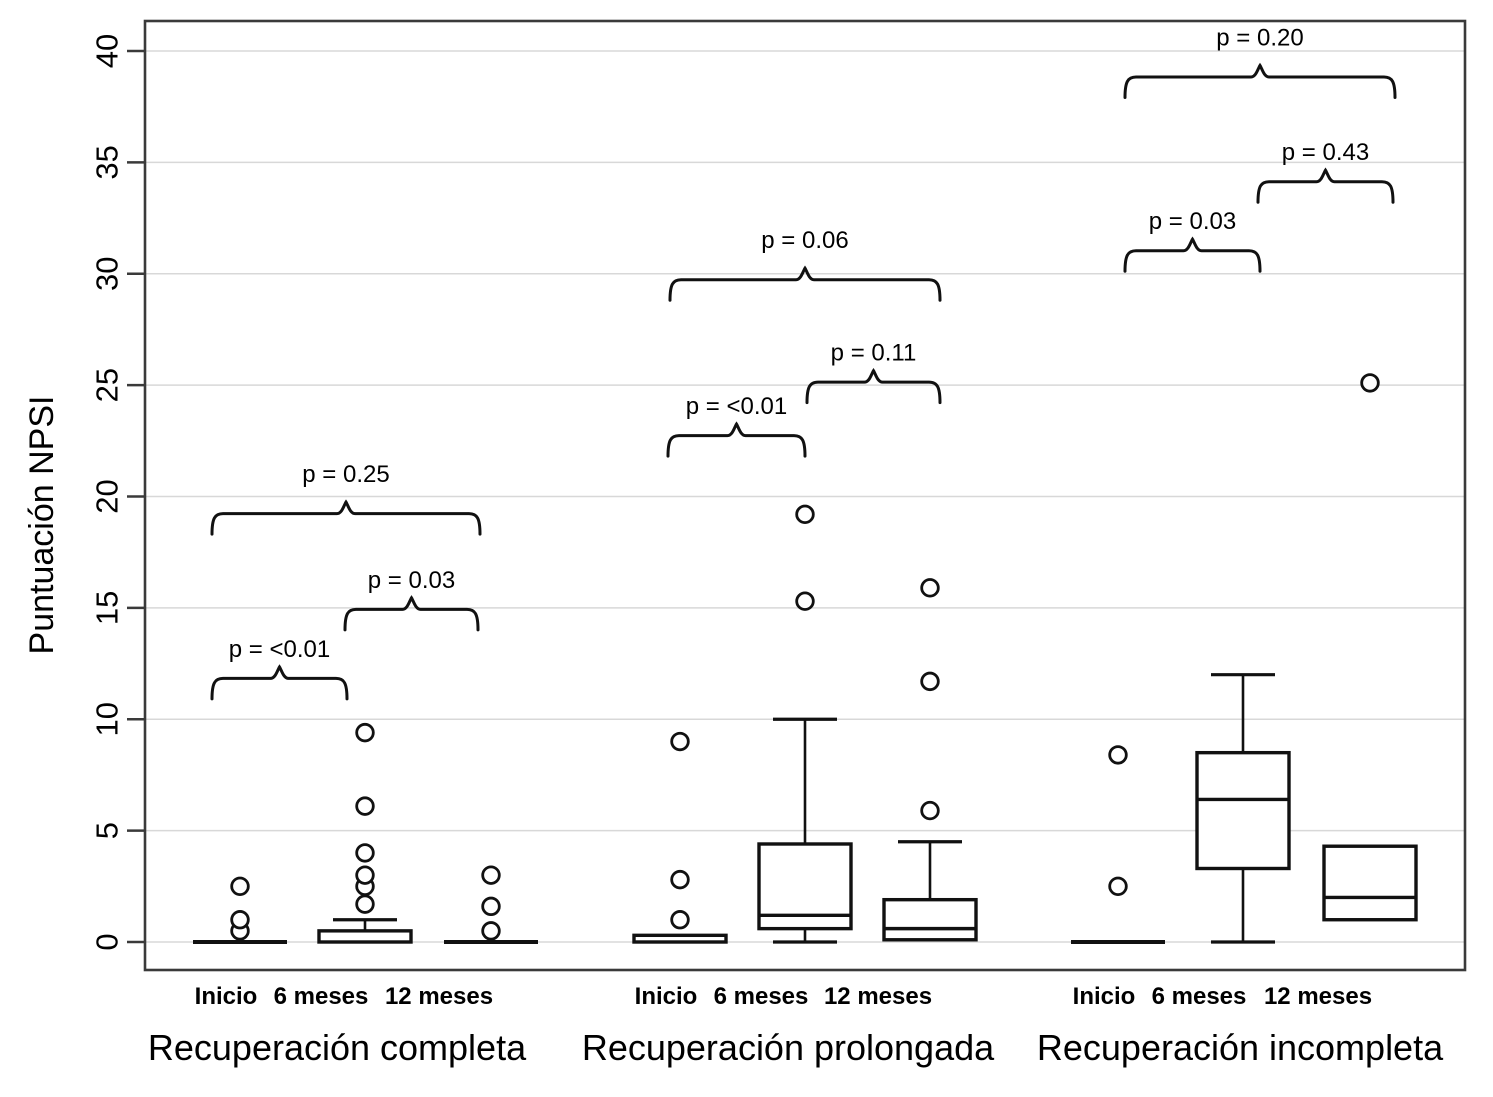 The height and width of the screenshot is (1097, 1493). Describe the element at coordinates (107, 608) in the screenshot. I see `y-axis-tick-label: 15` at that location.